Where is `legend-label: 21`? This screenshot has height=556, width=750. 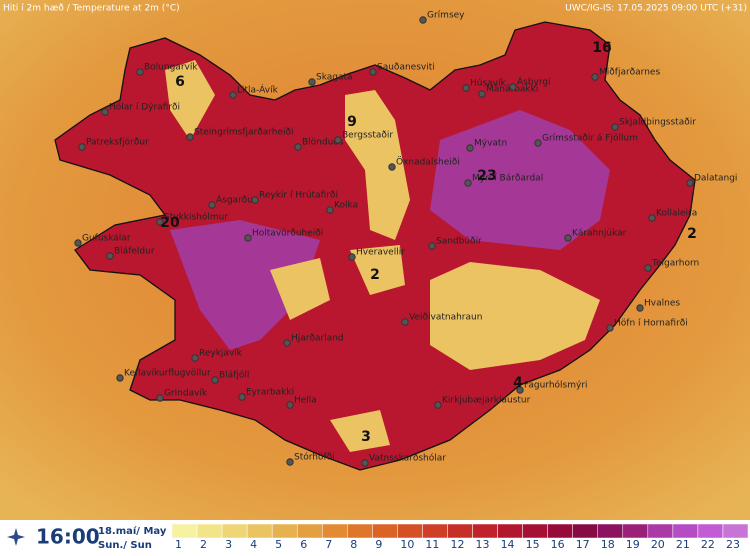 legend-label: 21 is located at coordinates (683, 544).